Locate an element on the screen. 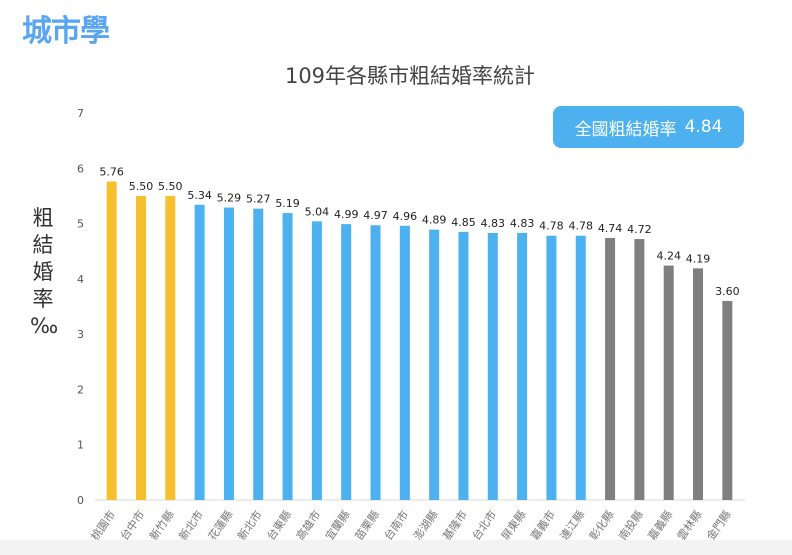 The image size is (792, 555). y-axis-label: 粗結婚率 ‰ is located at coordinates (44, 272).